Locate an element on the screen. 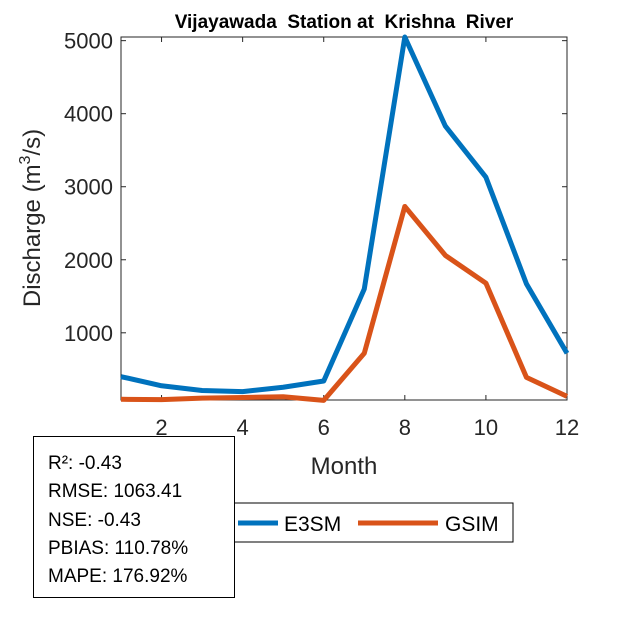 This screenshot has width=625, height=625. x-tick-label: 4 is located at coordinates (243, 427).